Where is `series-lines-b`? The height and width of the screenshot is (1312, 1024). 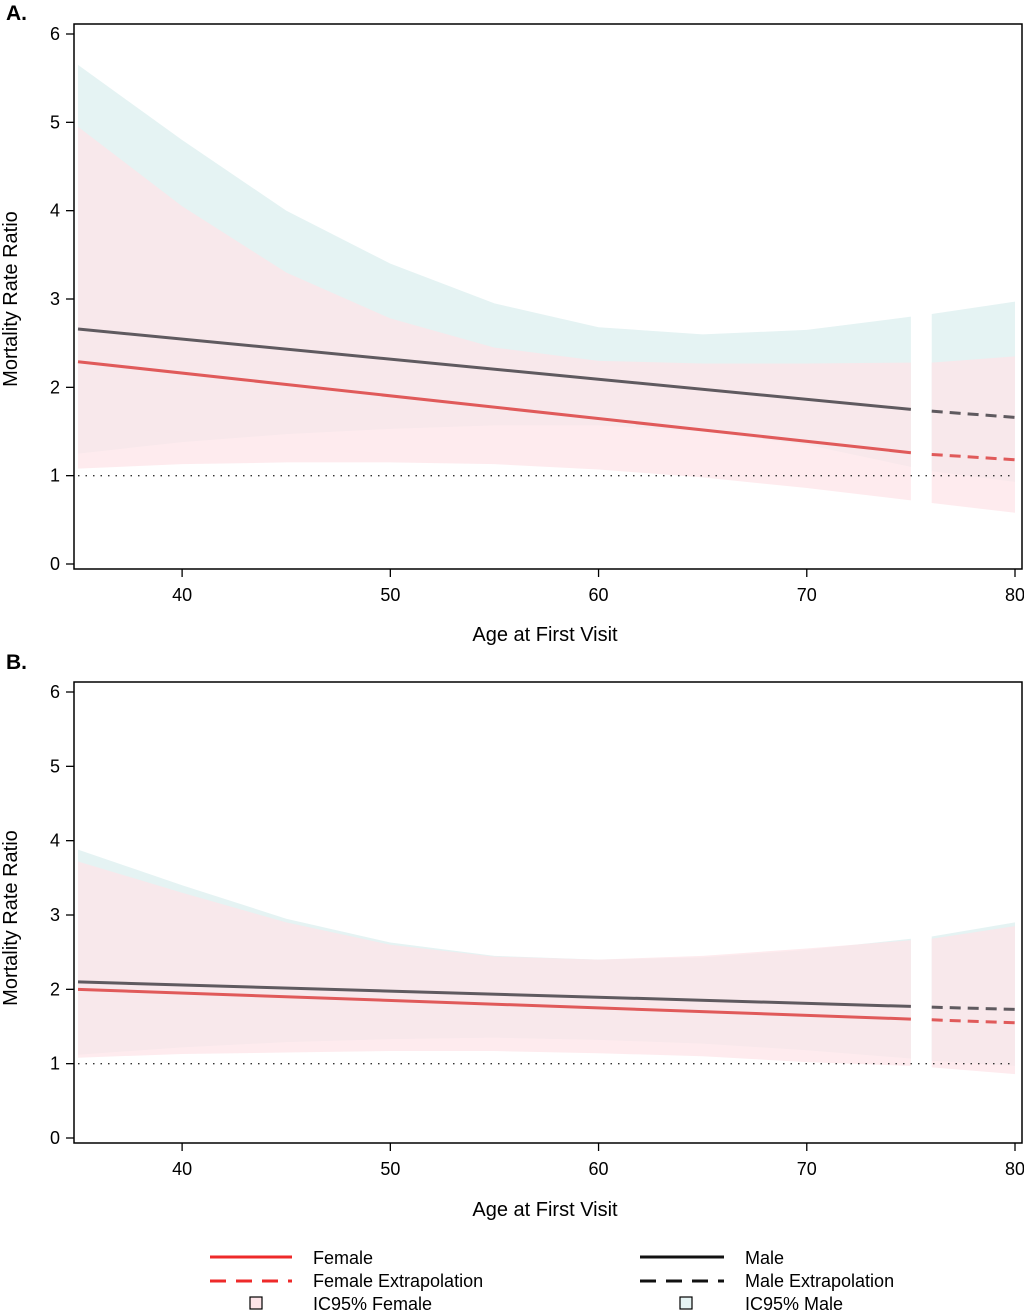 series-lines-b is located at coordinates (546, 1002).